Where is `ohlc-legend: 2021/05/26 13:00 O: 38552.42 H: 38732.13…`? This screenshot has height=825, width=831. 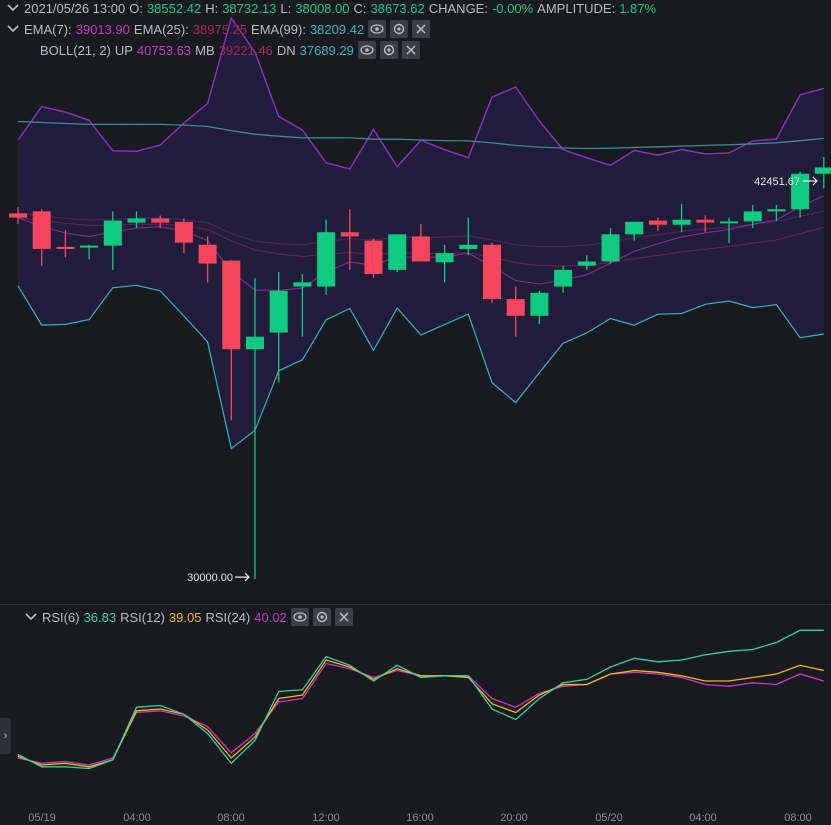
ohlc-legend: 2021/05/26 13:00 O: 38552.42 H: 38732.13… is located at coordinates (330, 9).